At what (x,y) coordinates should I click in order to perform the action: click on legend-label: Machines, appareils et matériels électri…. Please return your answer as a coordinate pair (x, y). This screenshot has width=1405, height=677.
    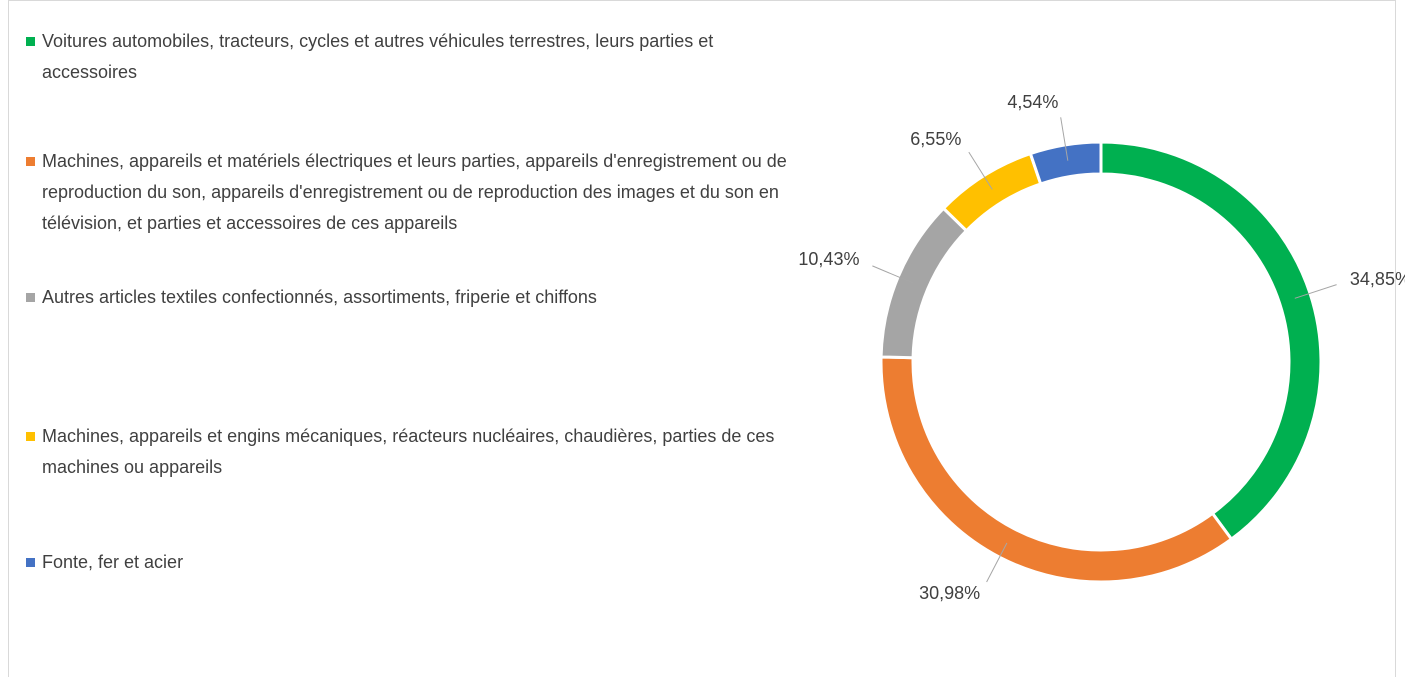
    Looking at the image, I should click on (414, 192).